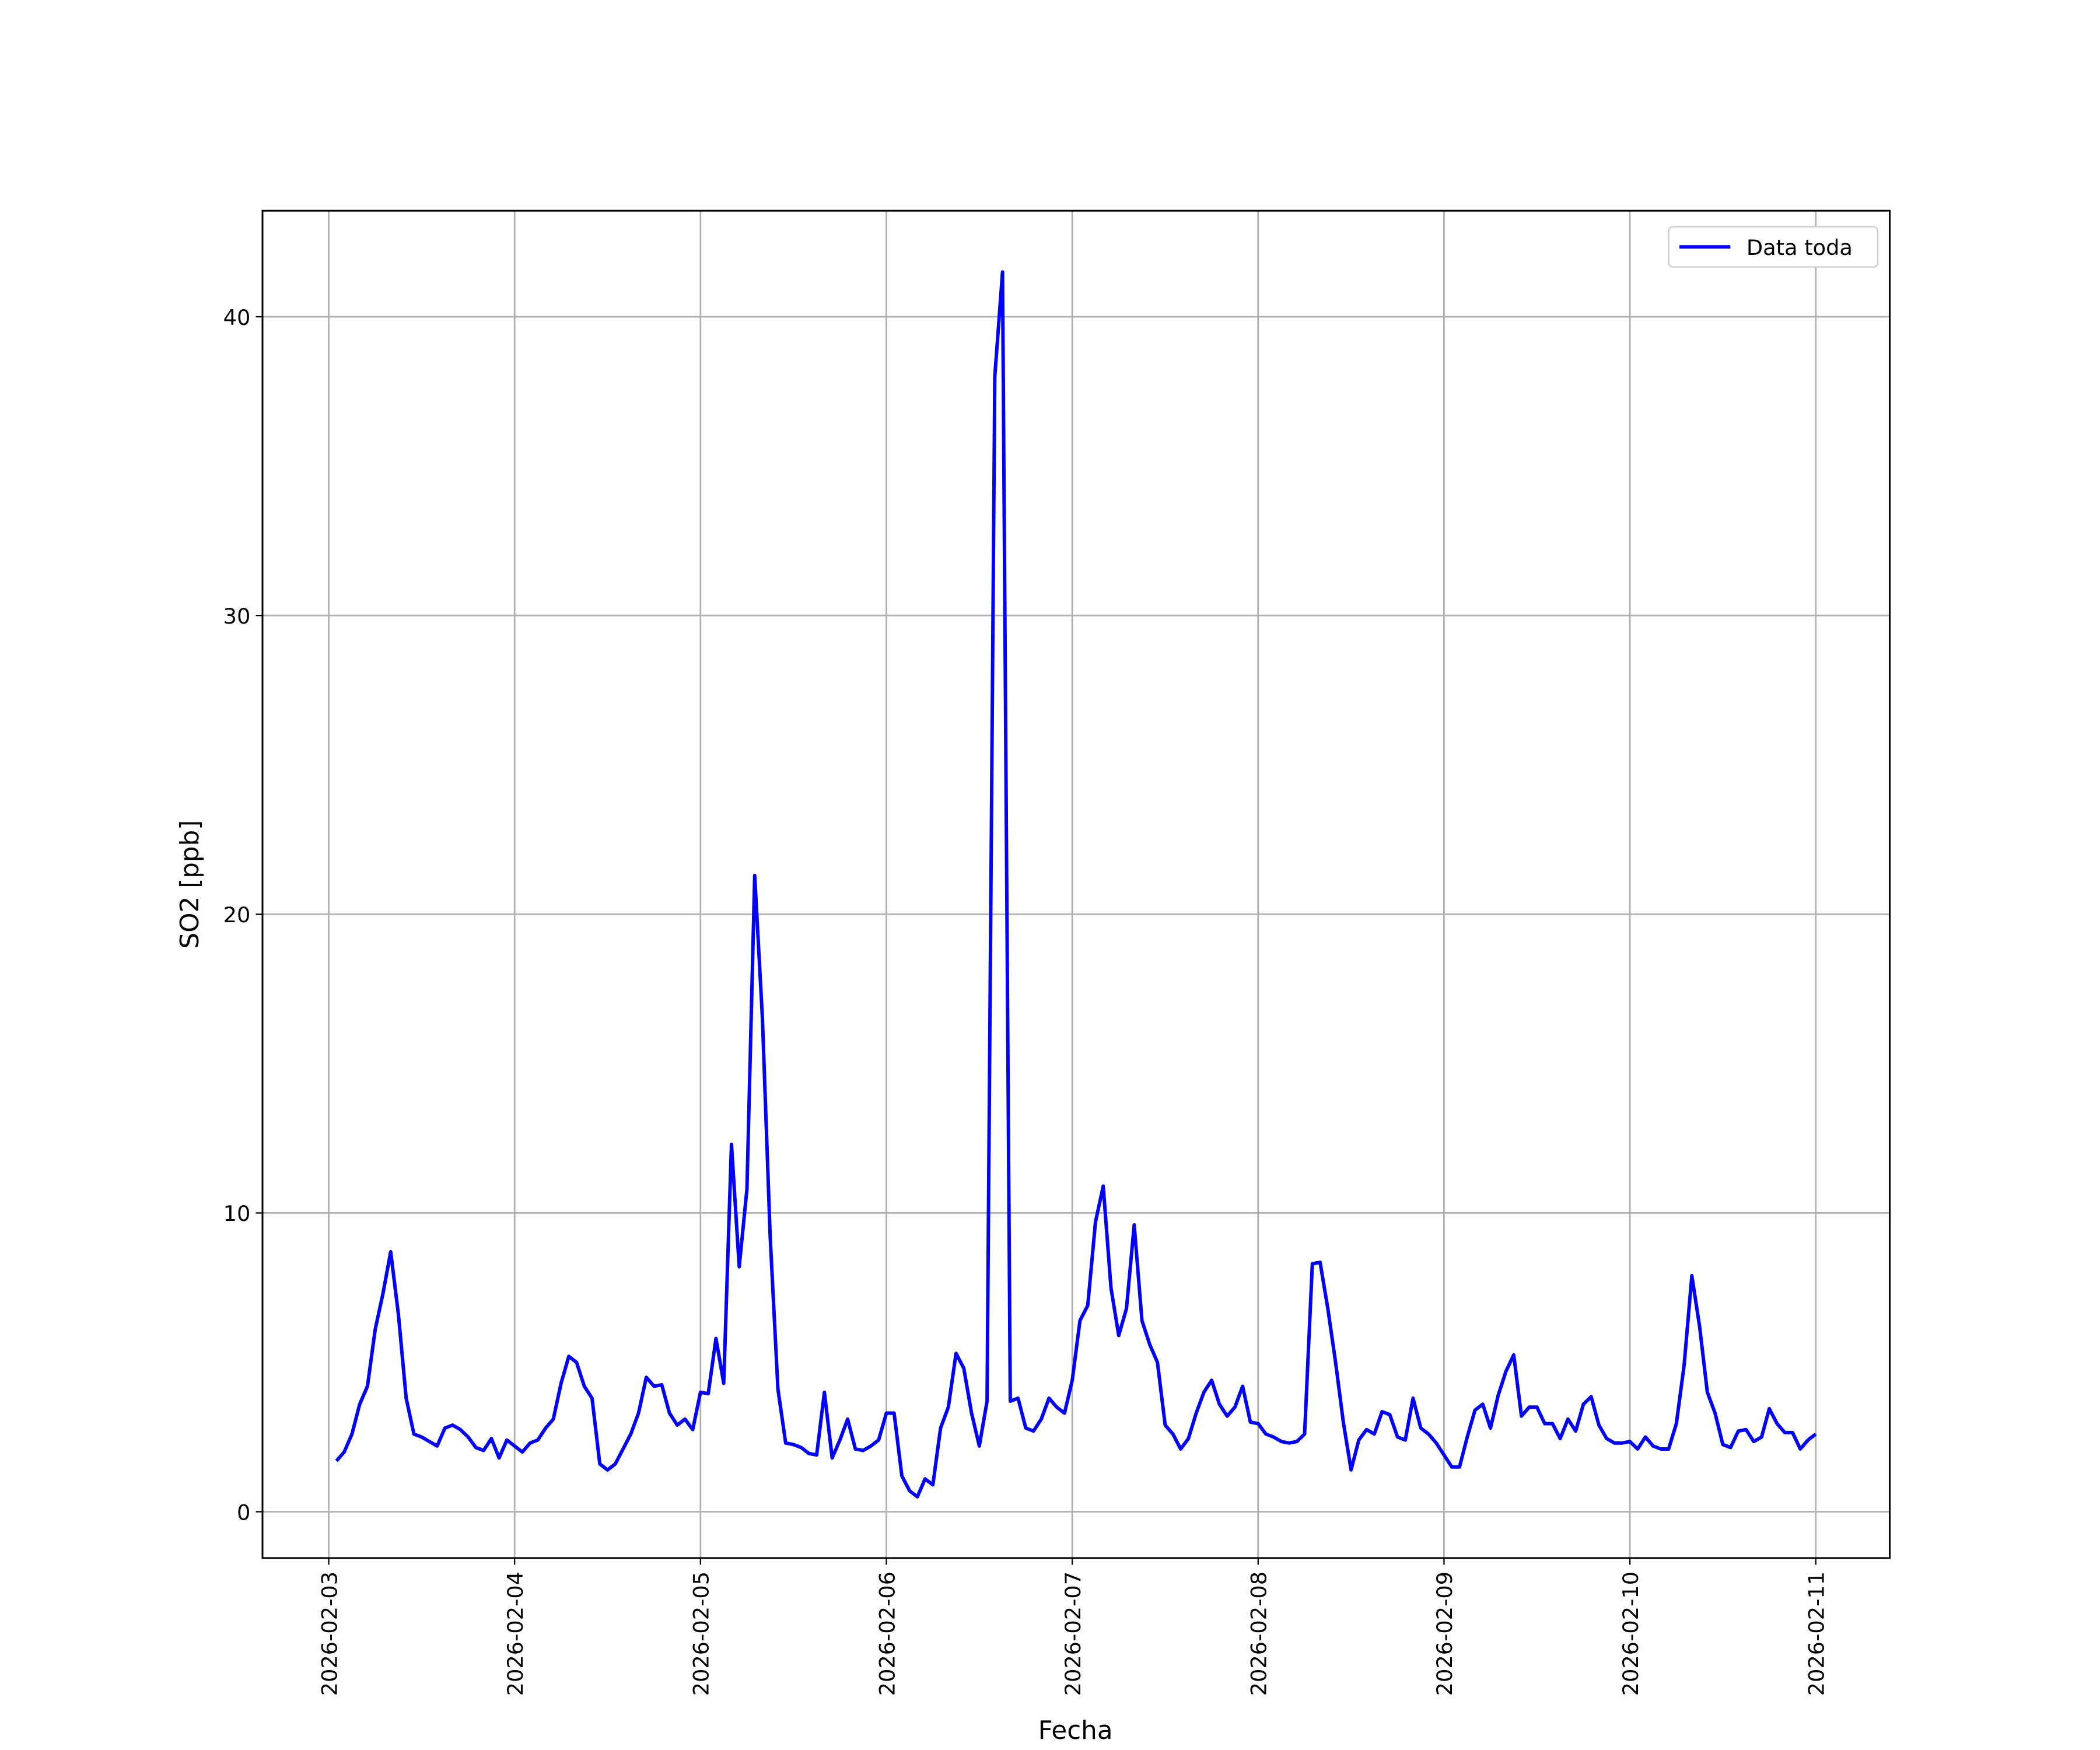 The width and height of the screenshot is (2100, 1750). What do you see at coordinates (1073, 1634) in the screenshot?
I see `x-tick-label: 2026-02-07` at bounding box center [1073, 1634].